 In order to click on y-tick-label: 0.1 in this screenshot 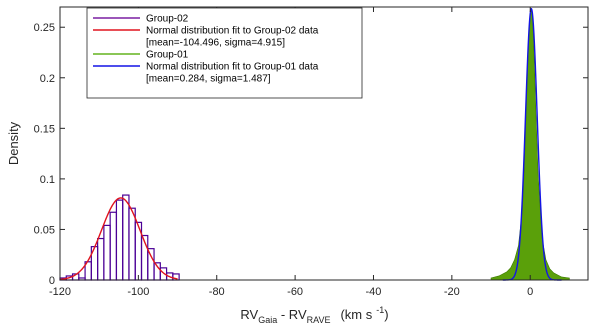, I will do `click(47, 180)`.